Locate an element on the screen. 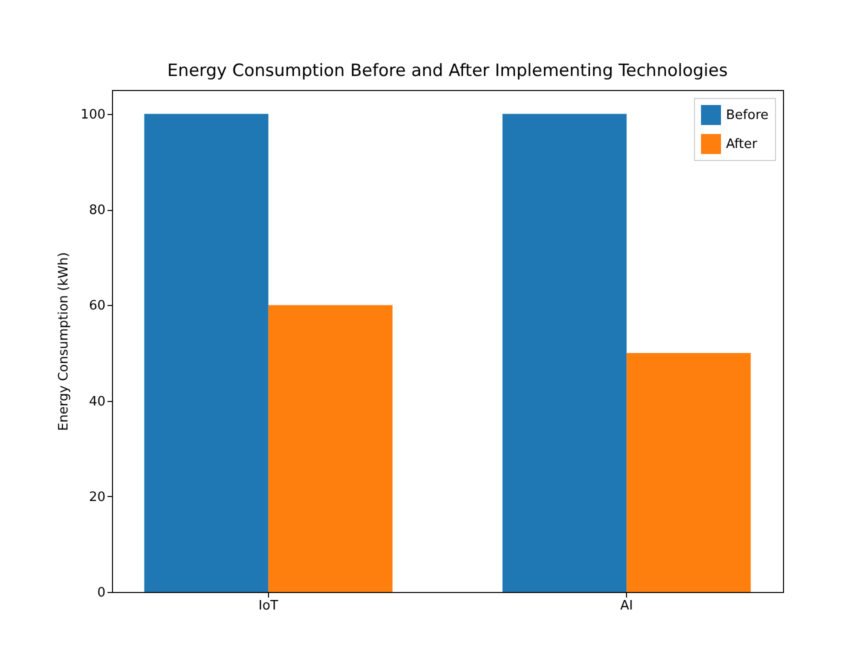 The height and width of the screenshot is (657, 855). y-tick-label: 100 is located at coordinates (93, 114).